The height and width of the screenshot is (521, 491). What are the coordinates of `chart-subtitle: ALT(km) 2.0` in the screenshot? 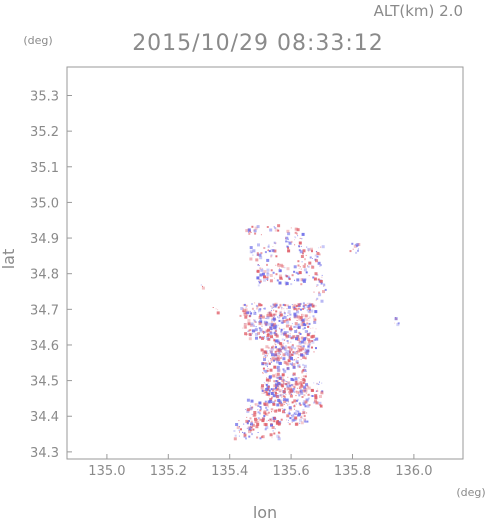 It's located at (418, 11).